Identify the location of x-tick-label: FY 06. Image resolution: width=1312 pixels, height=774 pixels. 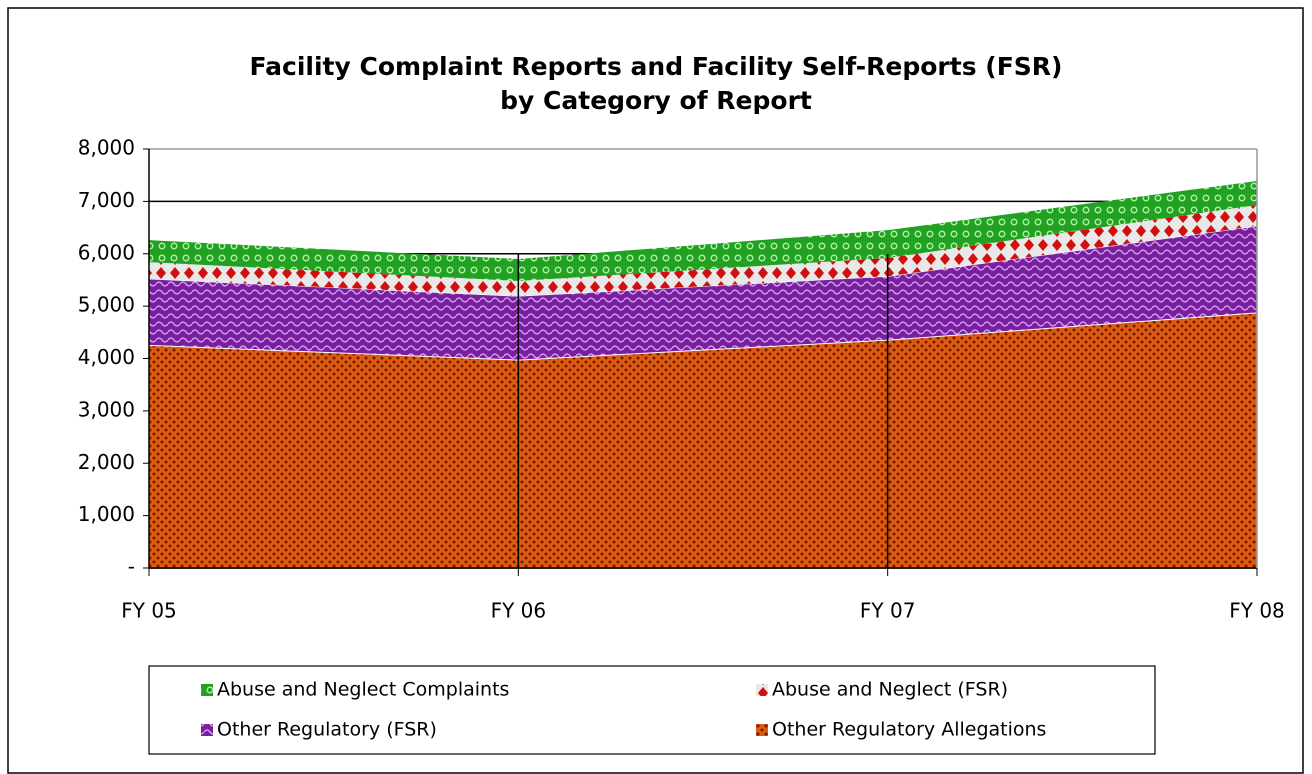
(519, 611).